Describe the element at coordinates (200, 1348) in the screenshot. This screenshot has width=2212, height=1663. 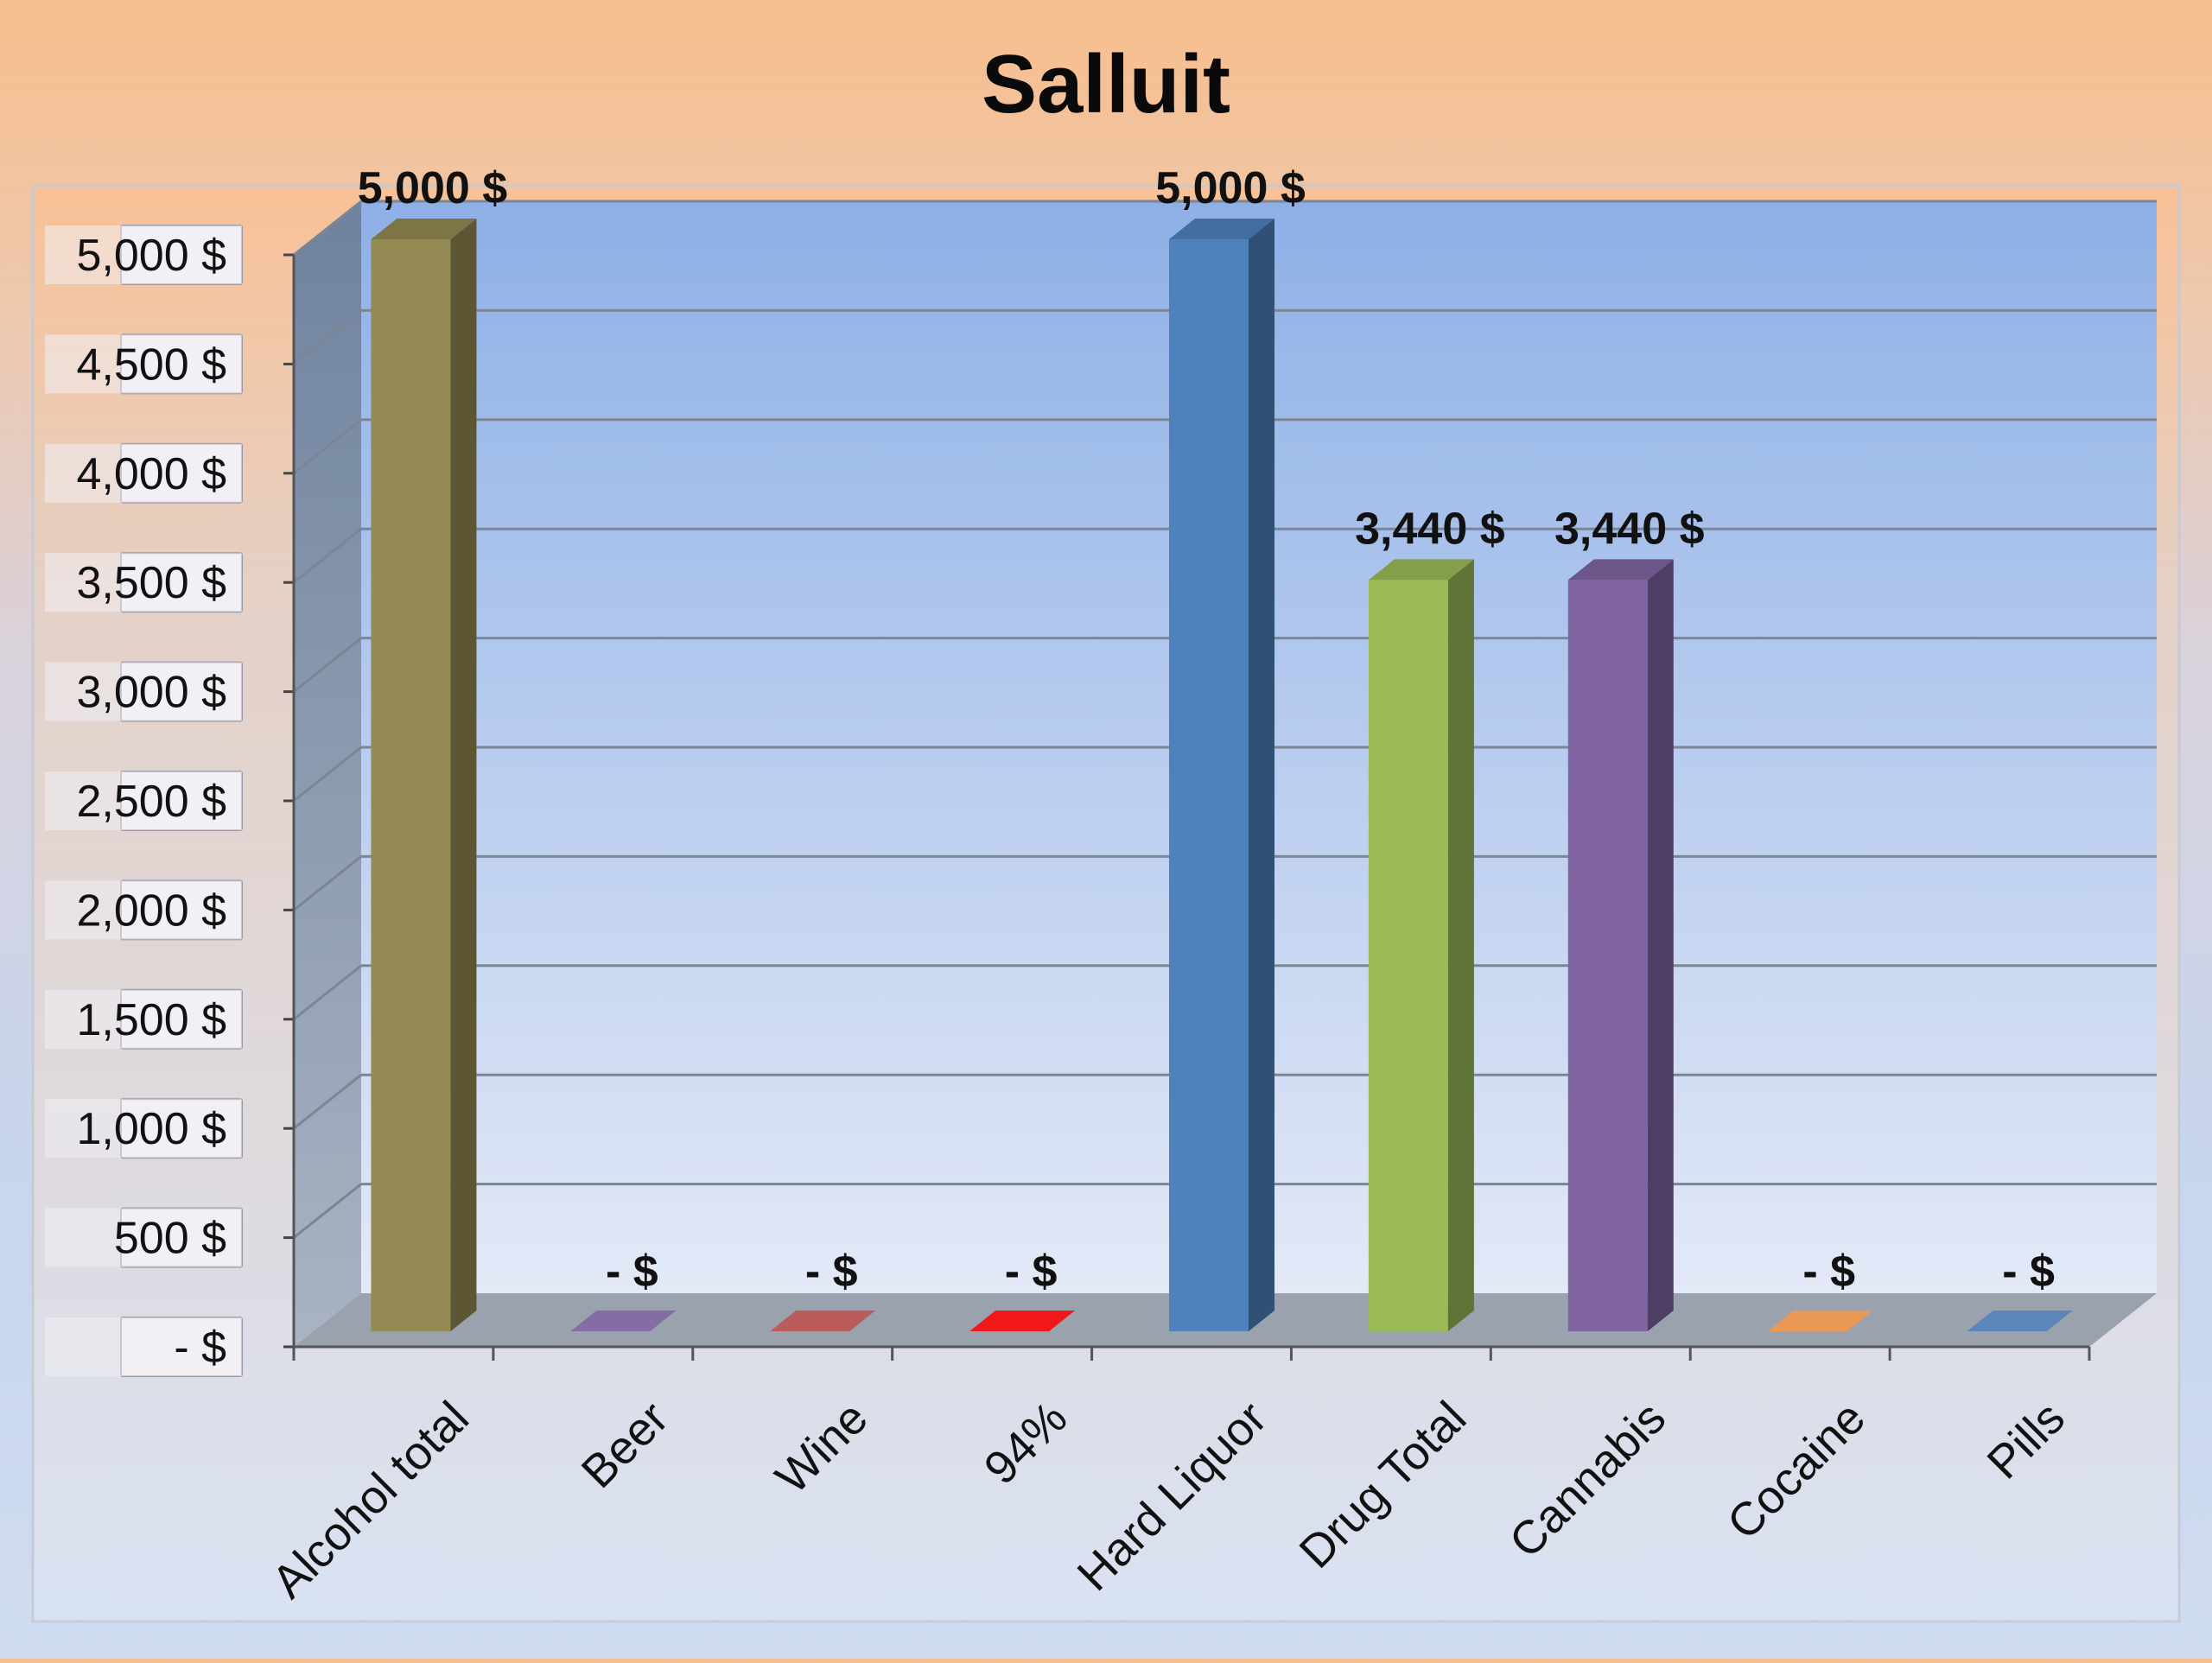
I see `y-tick-label: - $` at that location.